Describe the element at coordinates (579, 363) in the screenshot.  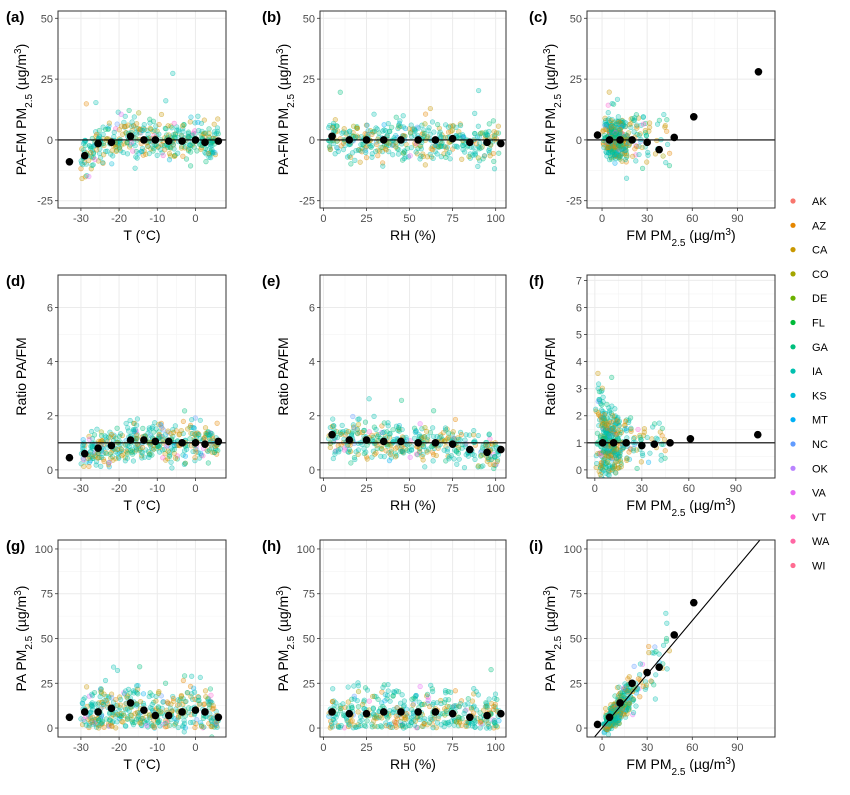
I see `y-tick-label: 4` at that location.